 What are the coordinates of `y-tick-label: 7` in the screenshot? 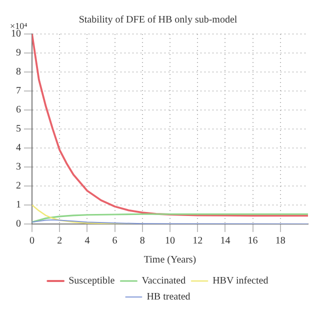 It's located at (18, 91).